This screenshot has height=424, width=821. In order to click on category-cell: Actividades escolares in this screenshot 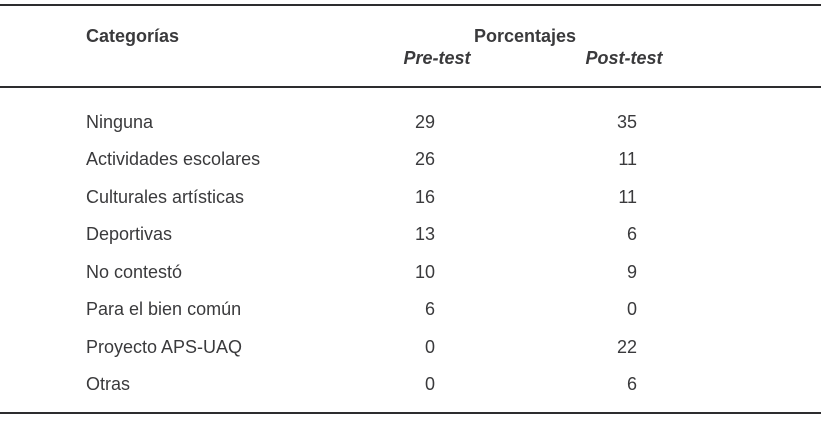, I will do `click(173, 159)`.